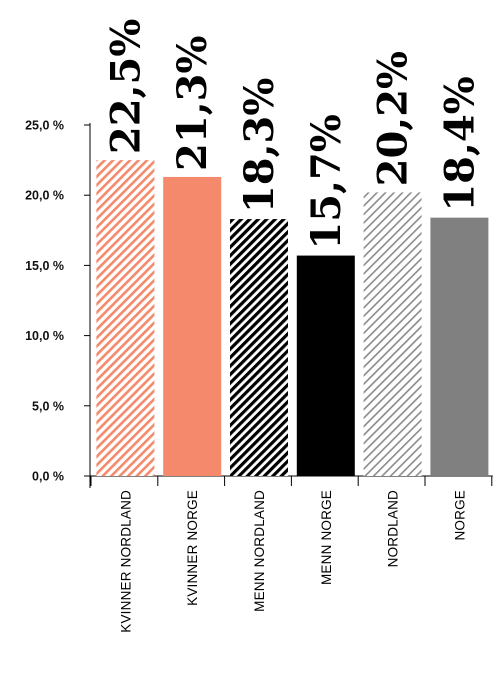 The image size is (497, 683). Describe the element at coordinates (259, 145) in the screenshot. I see `data-label: 18,3%` at that location.